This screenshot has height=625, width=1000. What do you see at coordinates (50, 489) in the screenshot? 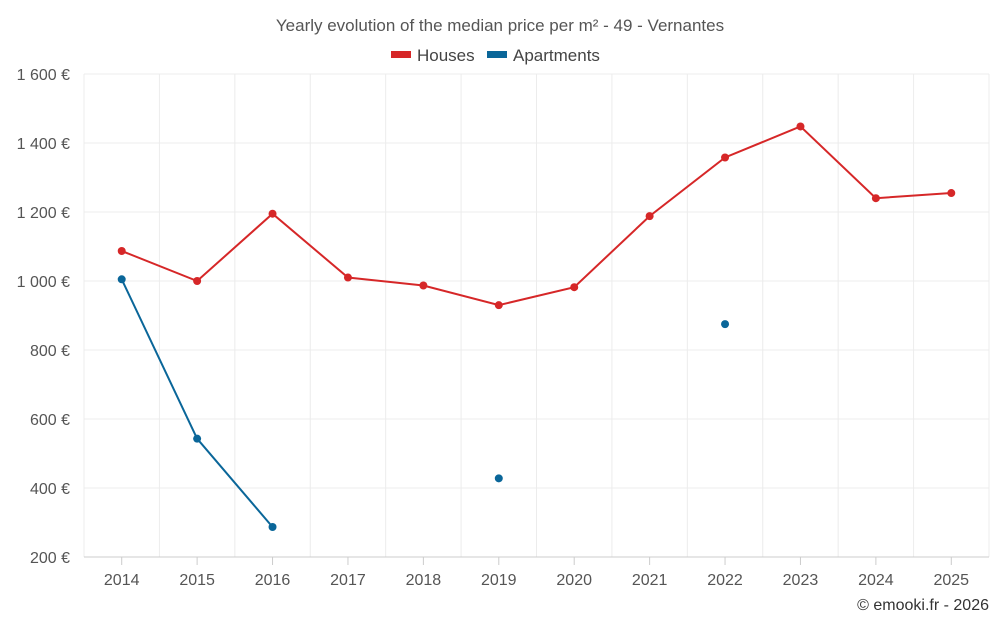
I see `y-tick-label: 400 €` at bounding box center [50, 489].